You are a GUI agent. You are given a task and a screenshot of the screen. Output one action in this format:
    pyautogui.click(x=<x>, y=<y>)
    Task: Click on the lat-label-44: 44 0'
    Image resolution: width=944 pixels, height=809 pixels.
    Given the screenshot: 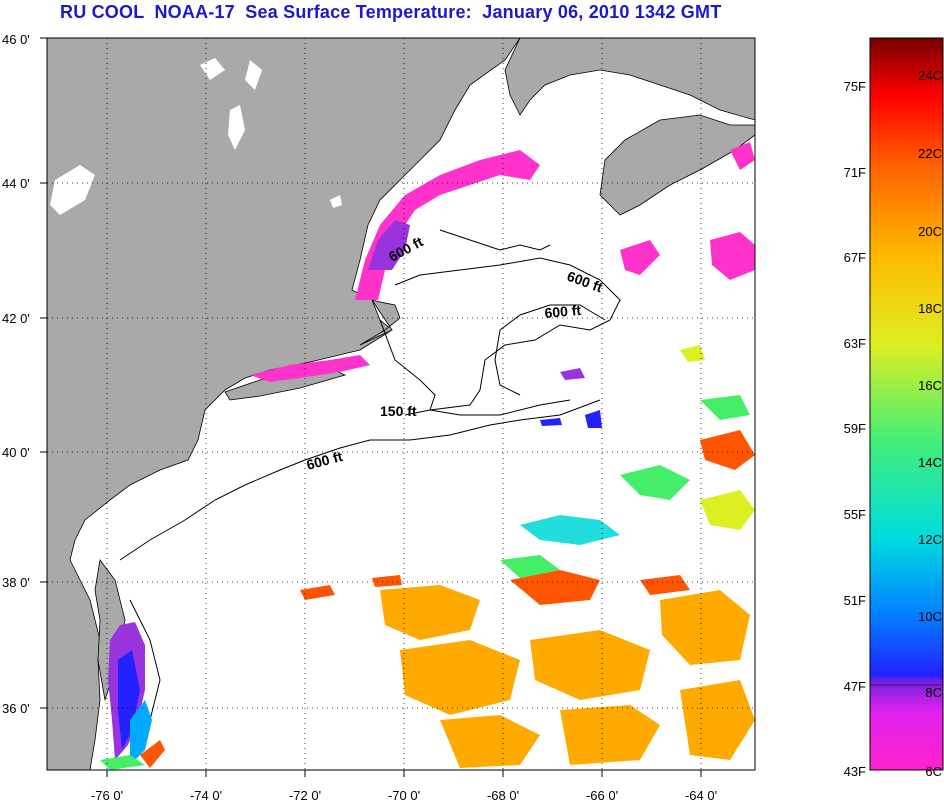 What is the action you would take?
    pyautogui.click(x=16, y=183)
    